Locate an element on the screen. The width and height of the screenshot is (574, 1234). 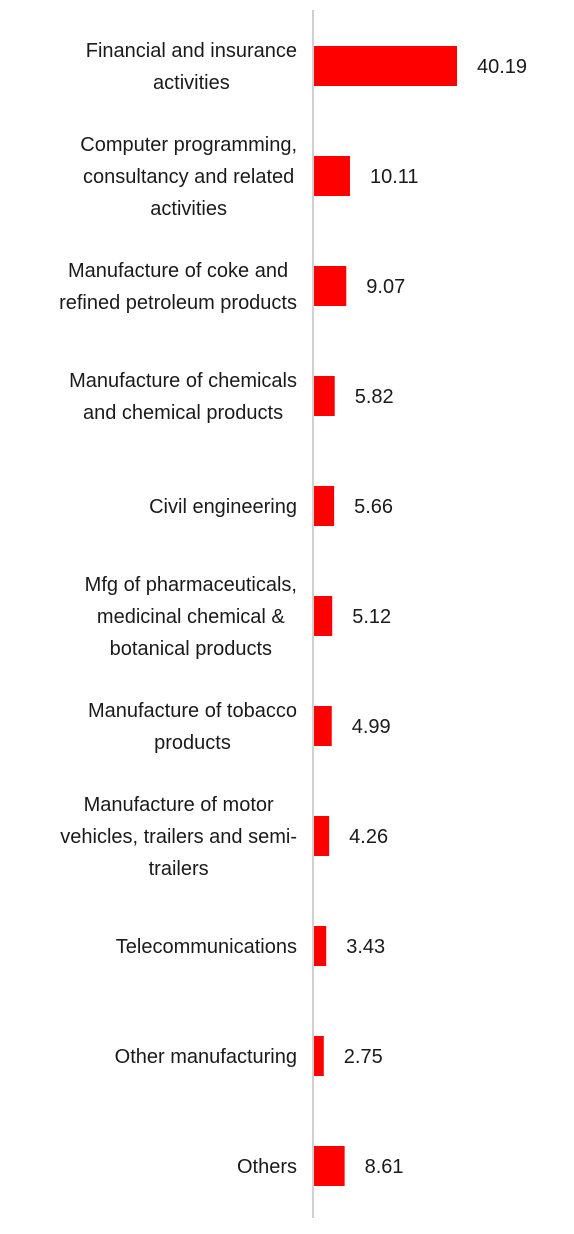
value-label-0: 40.19 is located at coordinates (502, 67).